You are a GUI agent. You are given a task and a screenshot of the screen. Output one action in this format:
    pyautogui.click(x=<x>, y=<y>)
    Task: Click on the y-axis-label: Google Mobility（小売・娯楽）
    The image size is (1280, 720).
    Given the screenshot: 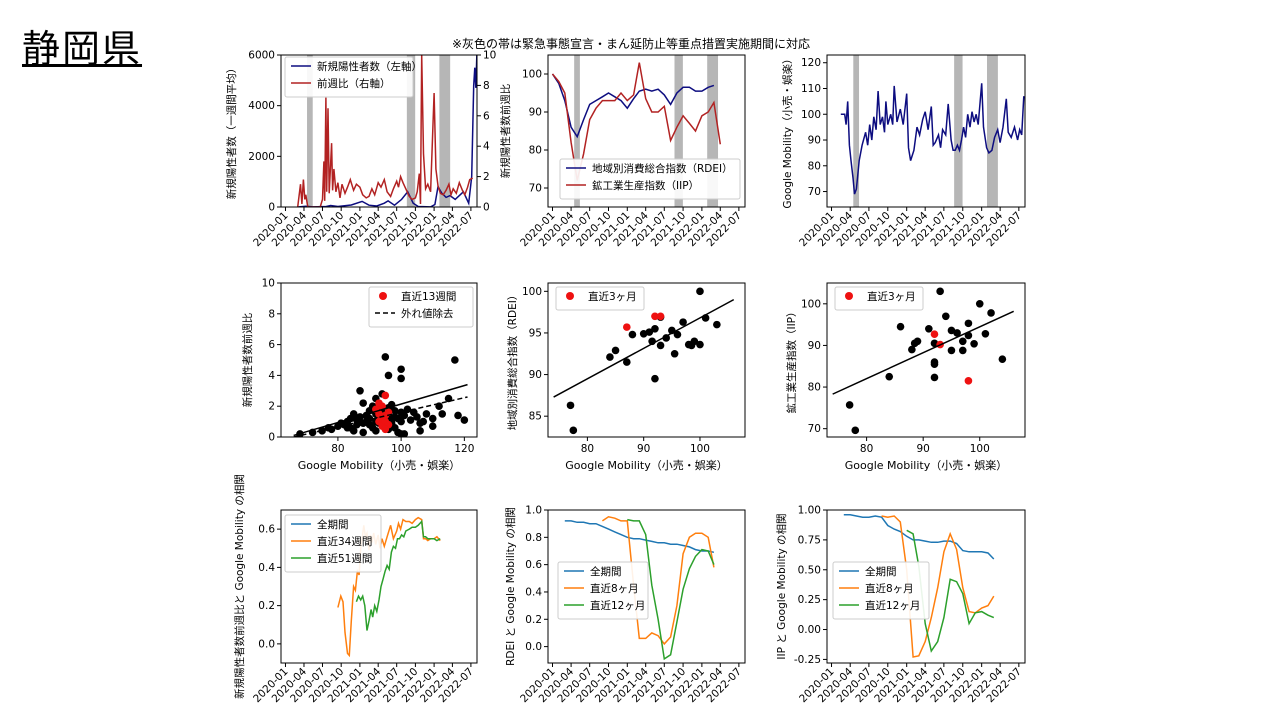 What is the action you would take?
    pyautogui.click(x=787, y=130)
    